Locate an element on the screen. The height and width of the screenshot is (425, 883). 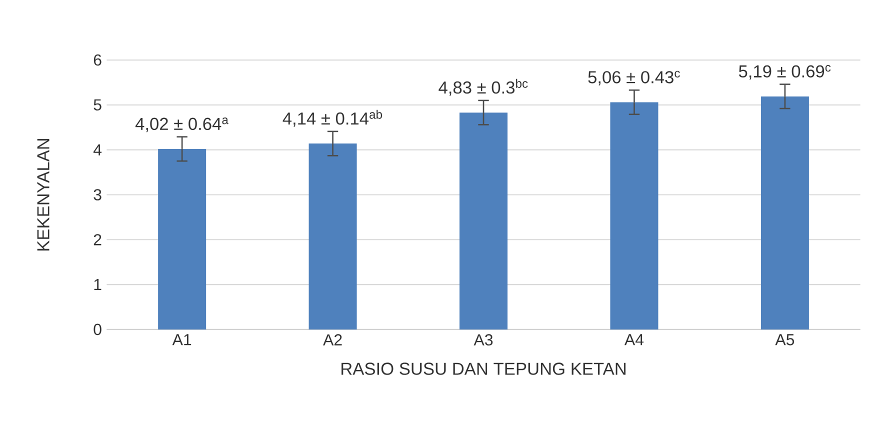
x-axis-title: RASIO SUSU DAN TEPUNG KETAN is located at coordinates (484, 368).